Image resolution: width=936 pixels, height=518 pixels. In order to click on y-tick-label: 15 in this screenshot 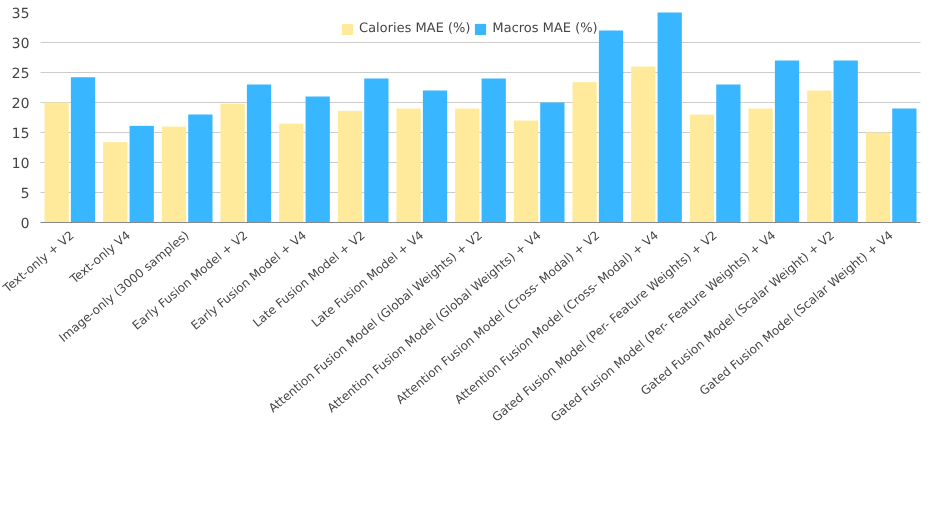, I will do `click(21, 134)`.